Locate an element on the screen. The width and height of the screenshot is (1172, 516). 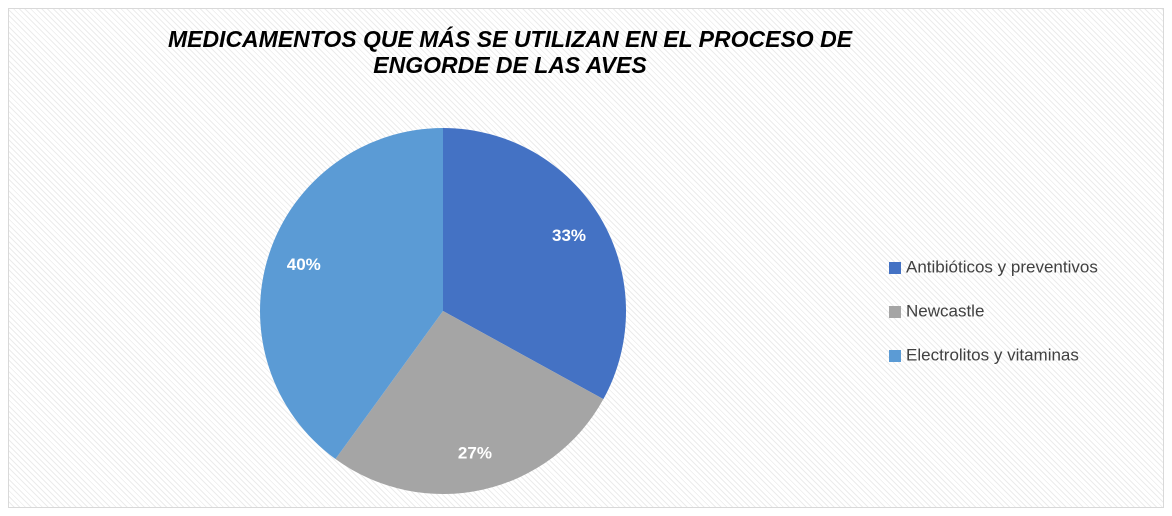
legend-label: Antibióticos y preventivos is located at coordinates (1002, 266).